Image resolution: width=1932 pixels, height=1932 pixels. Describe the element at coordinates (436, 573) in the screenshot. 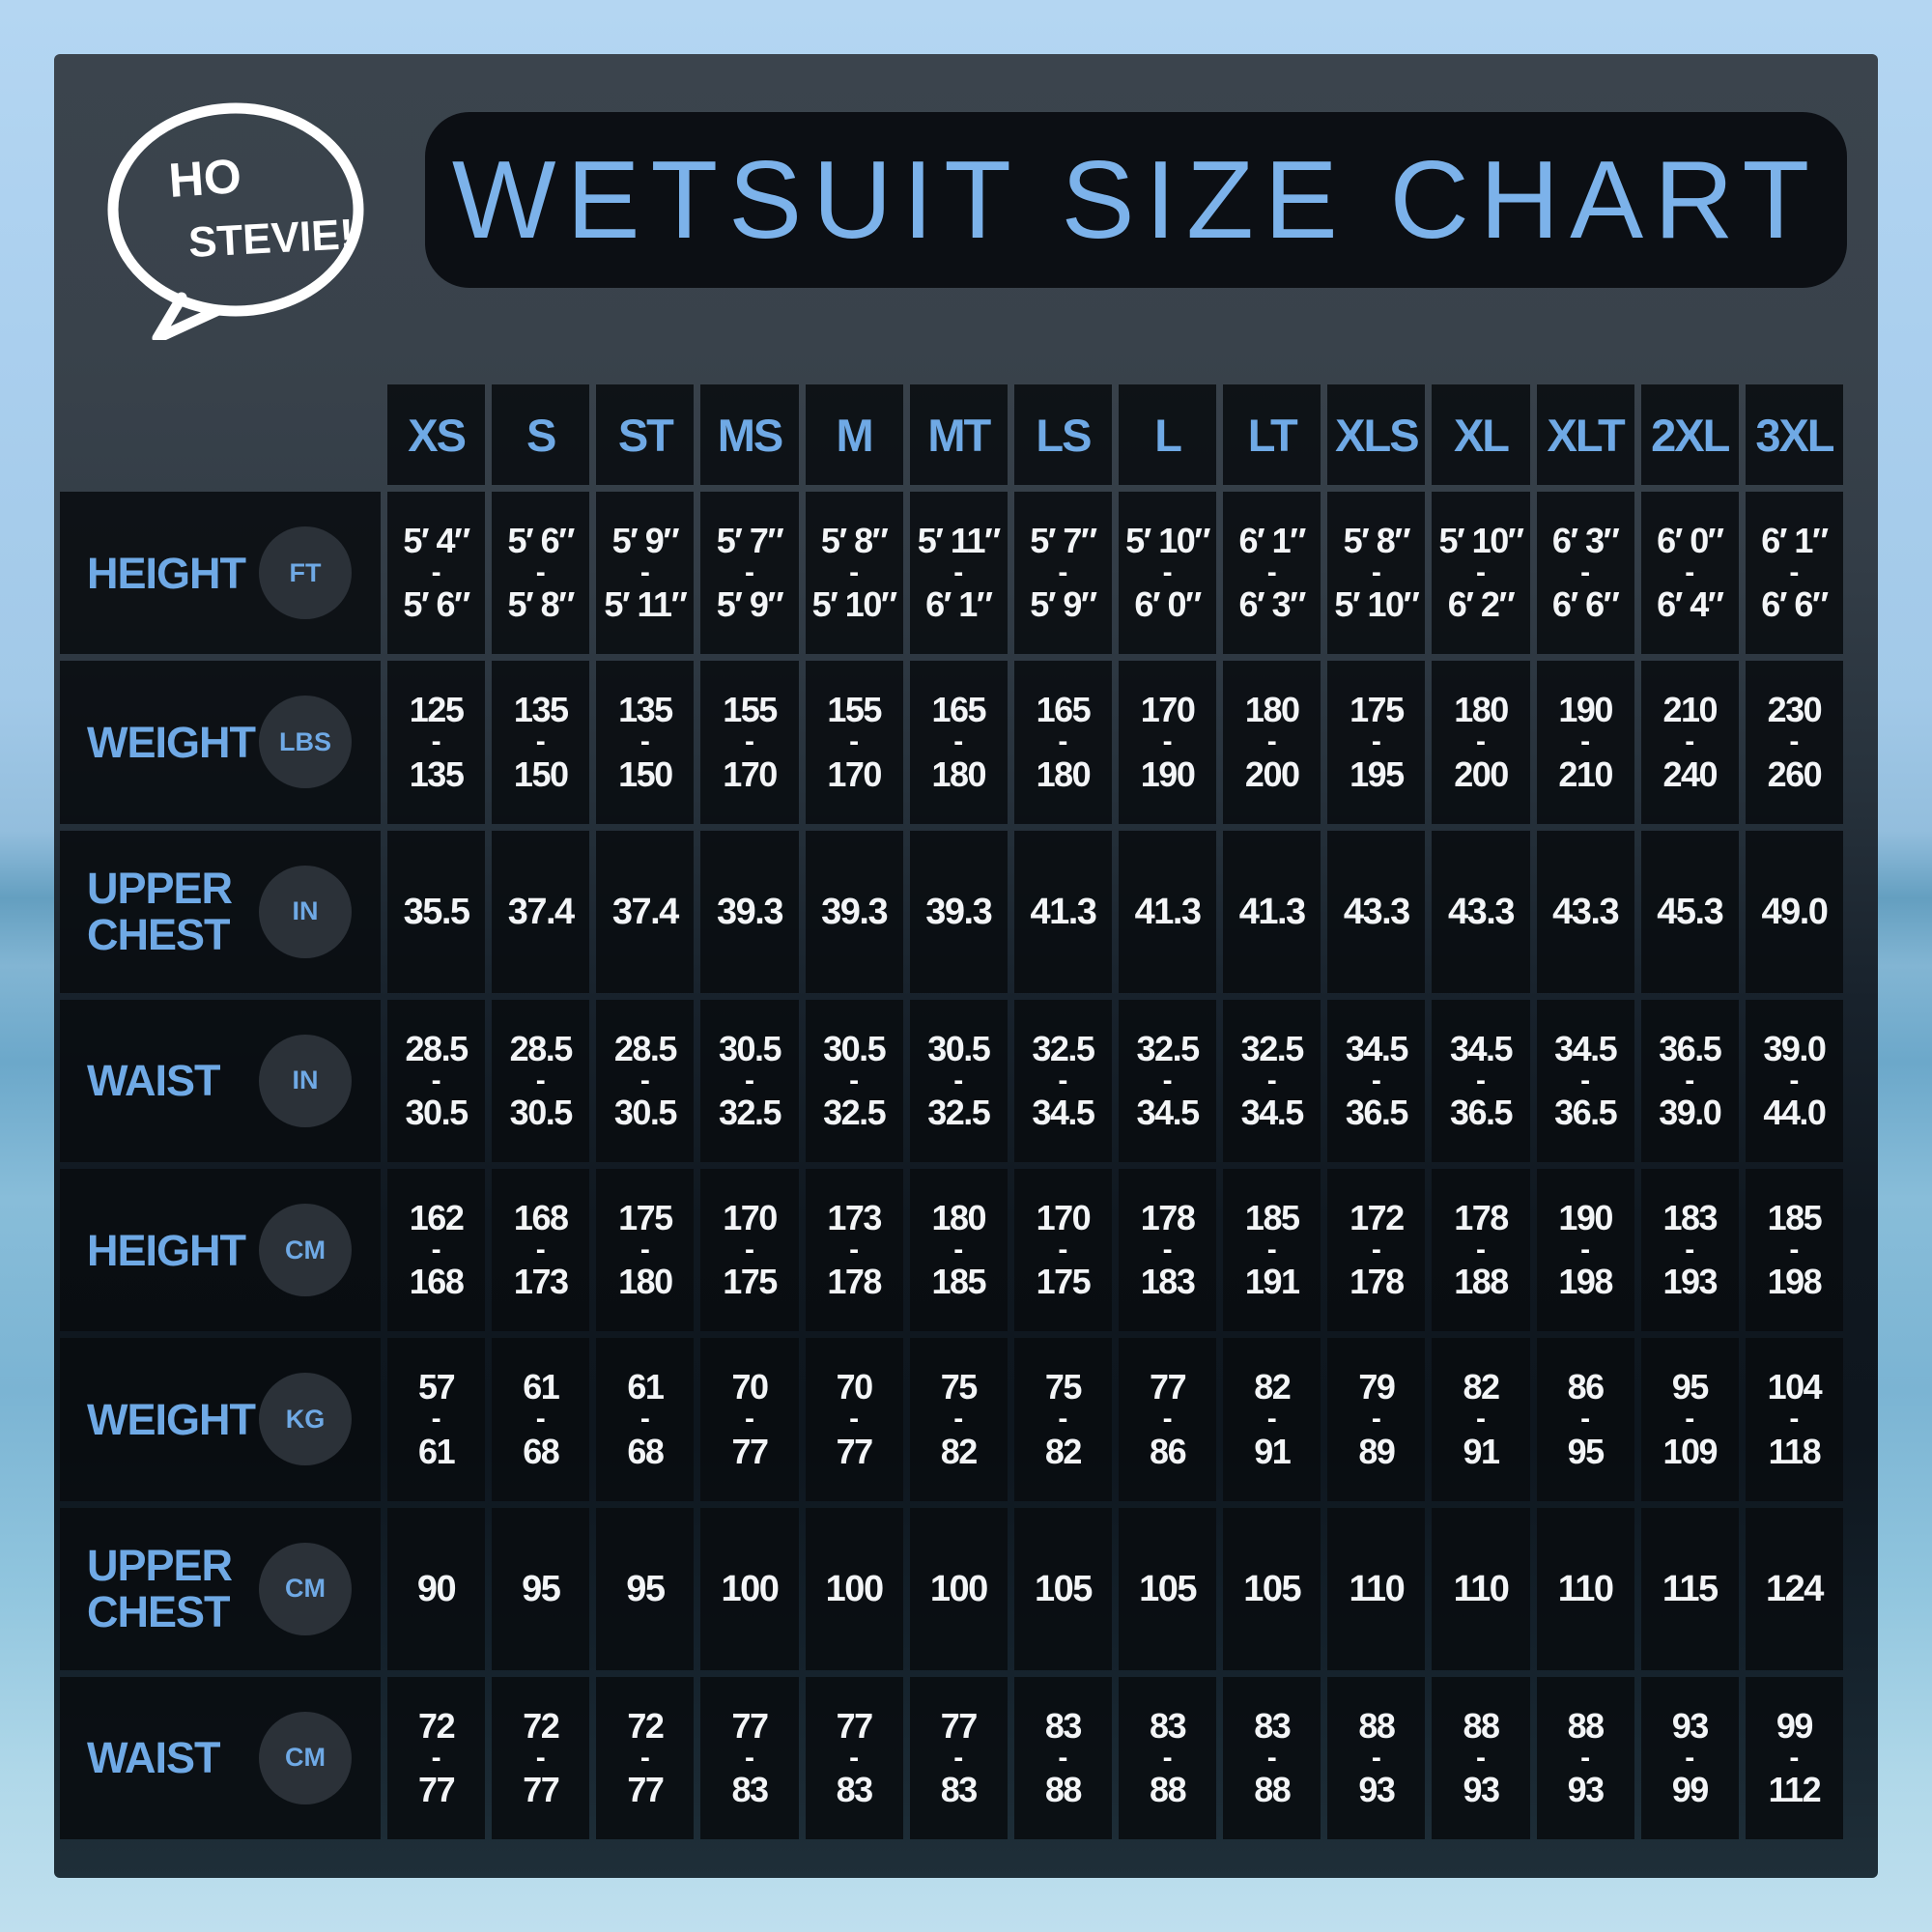

I see `size-cell: 5′ 4″ -5′ 6″` at that location.